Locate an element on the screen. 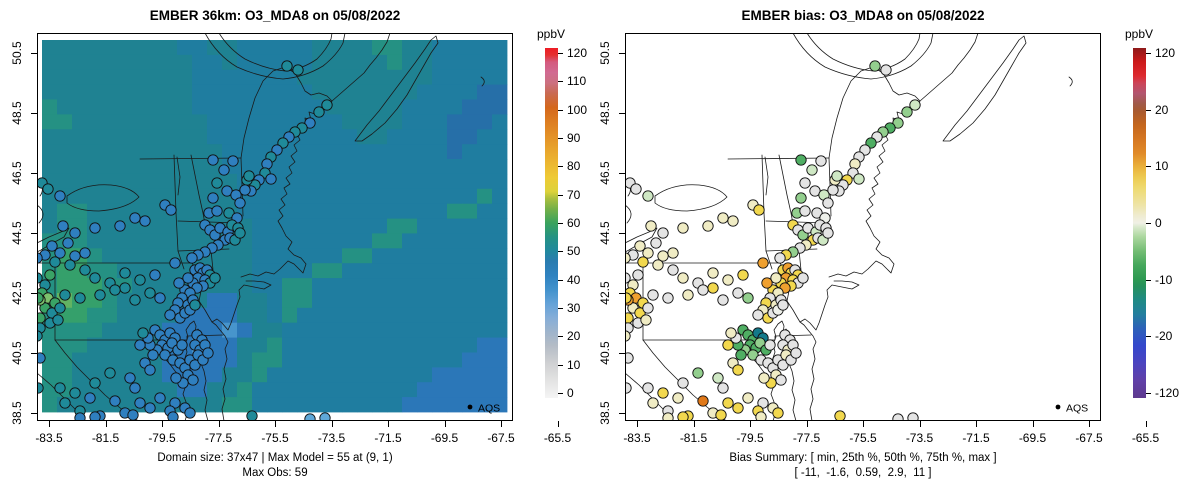 This screenshot has height=502, width=1200. colorbar-tick-label: 10 is located at coordinates (574, 364).